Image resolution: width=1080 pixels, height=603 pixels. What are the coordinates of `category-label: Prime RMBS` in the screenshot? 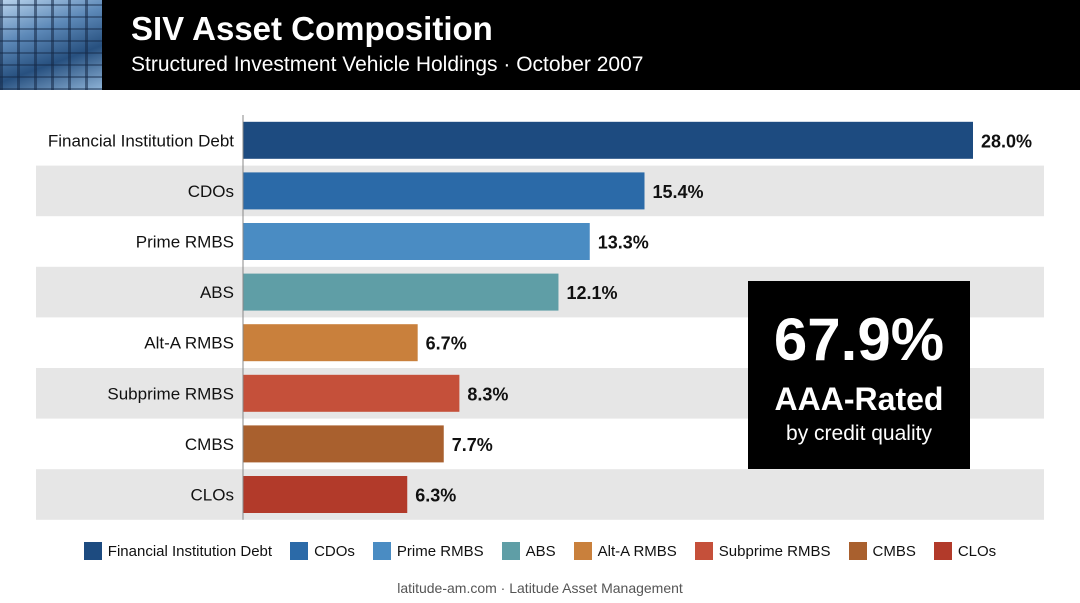 It's located at (185, 242).